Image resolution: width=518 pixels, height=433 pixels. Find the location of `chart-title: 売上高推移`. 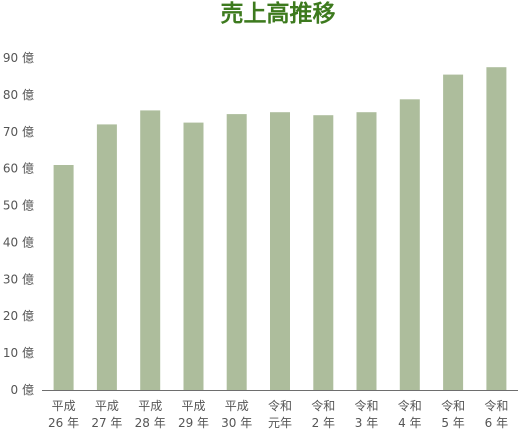

chart-title: 売上高推移 is located at coordinates (278, 13).